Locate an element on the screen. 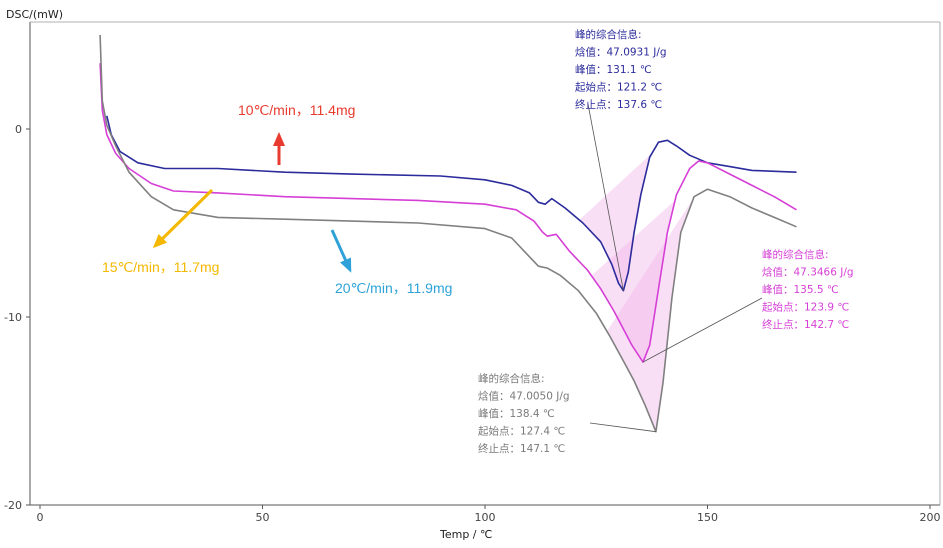  rate-label: 20℃/min，11.9mg is located at coordinates (393, 288).